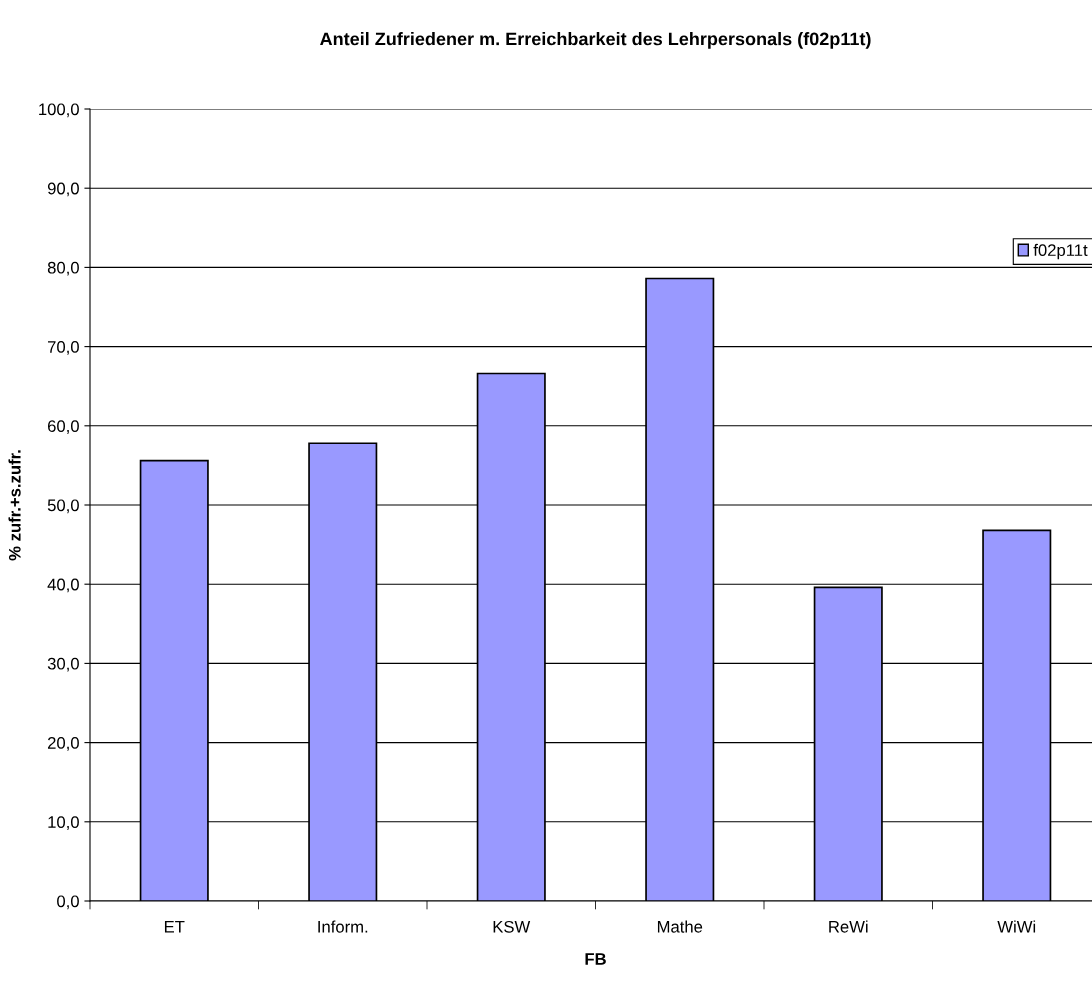 This screenshot has width=1092, height=988. I want to click on x-tick-label: Mathe, so click(680, 926).